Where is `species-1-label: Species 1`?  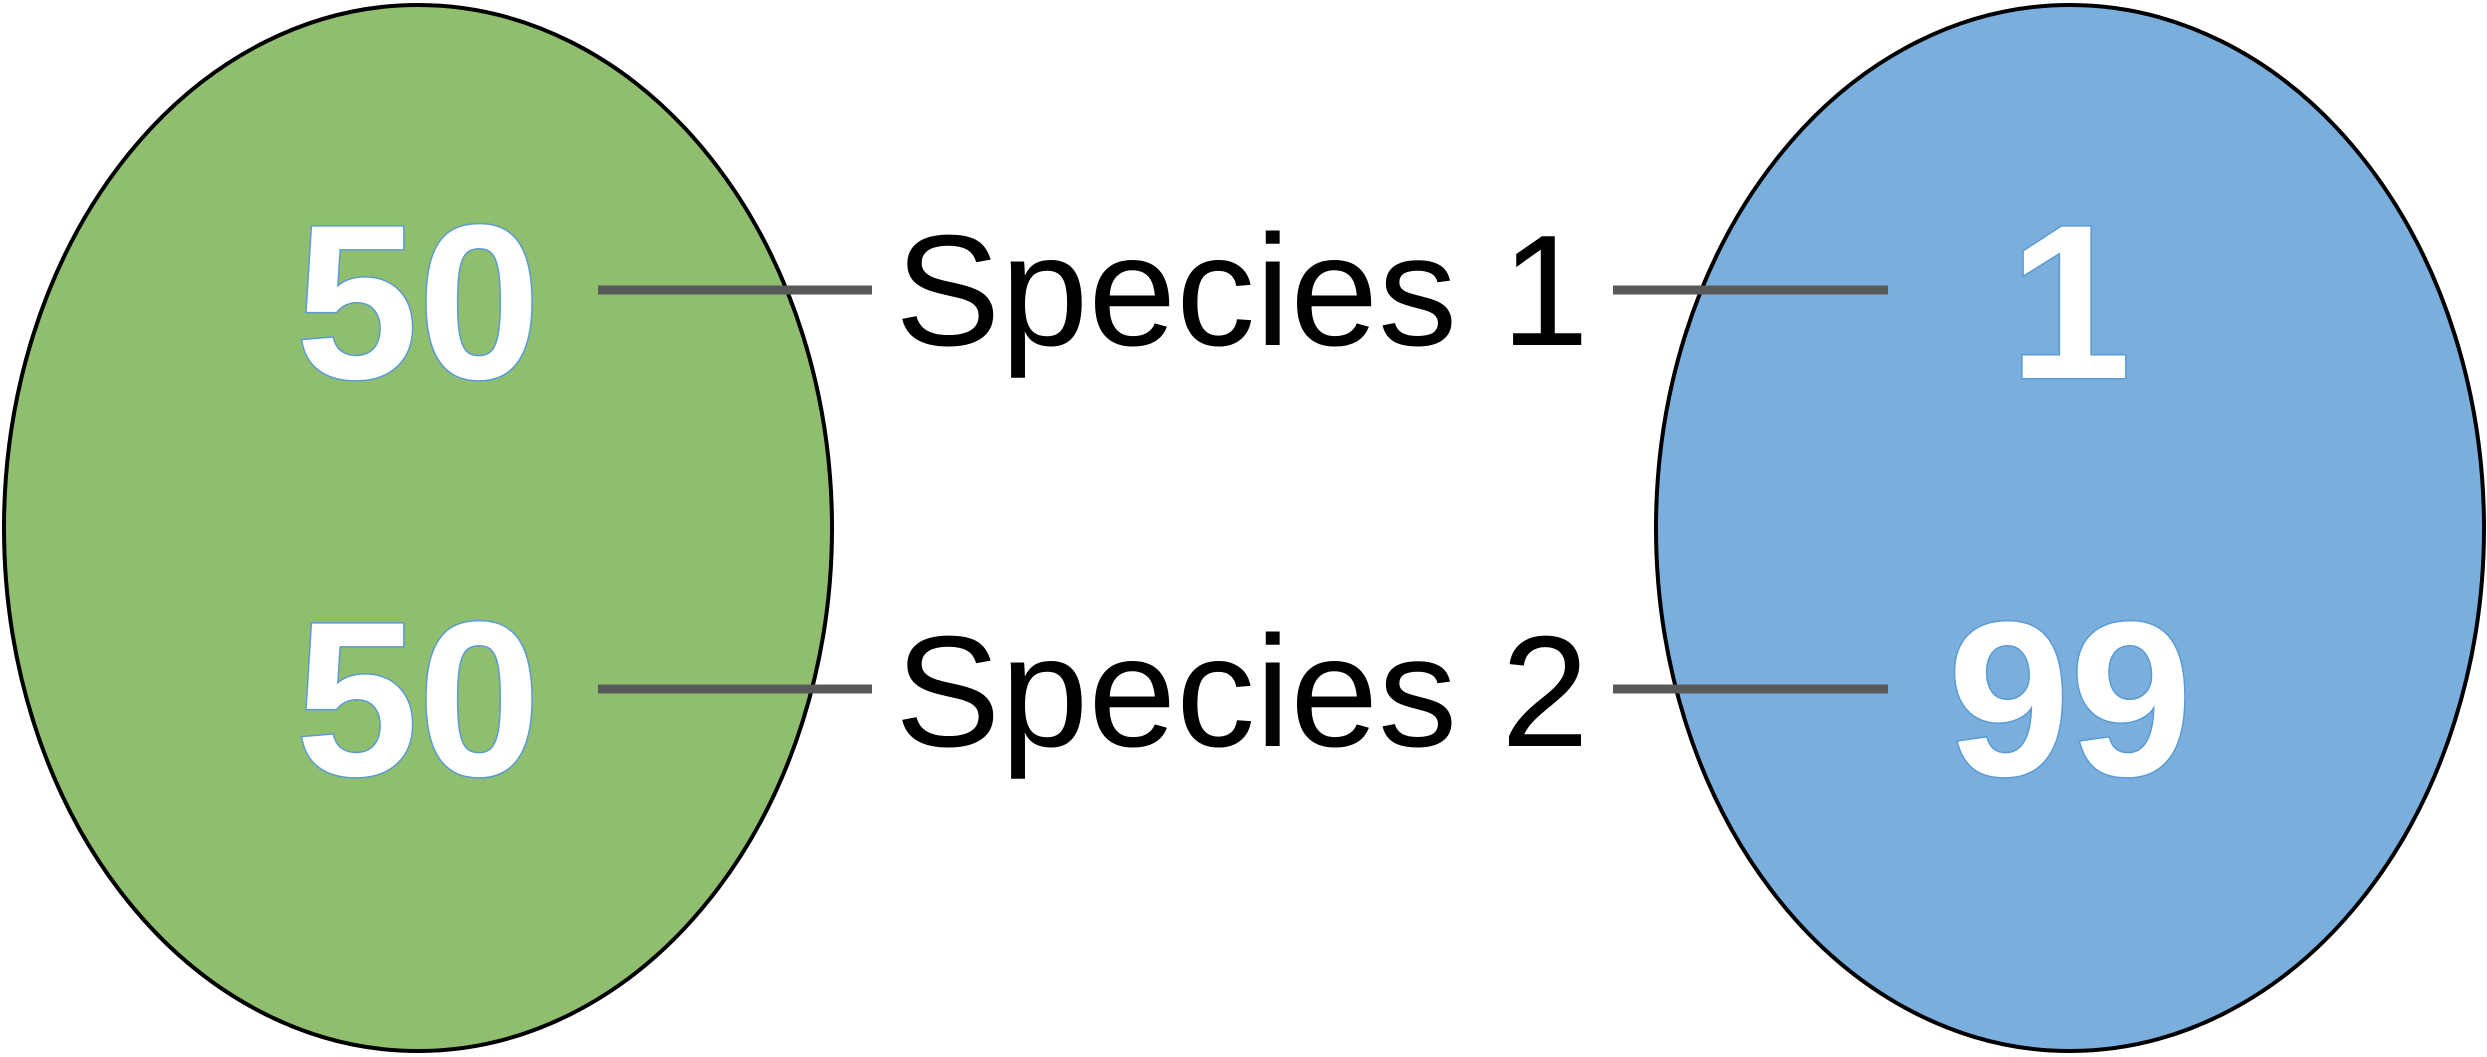 species-1-label: Species 1 is located at coordinates (1242, 291).